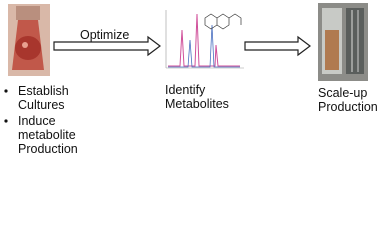 The height and width of the screenshot is (240, 378). What do you see at coordinates (185, 90) in the screenshot?
I see `step-label: Identify` at bounding box center [185, 90].